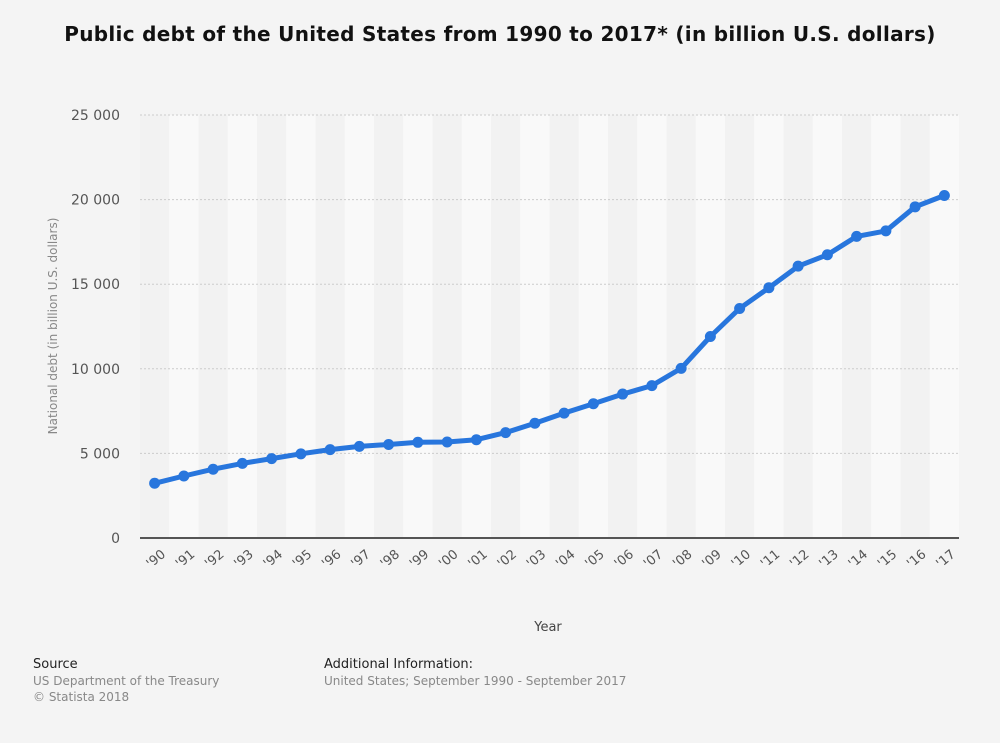 The width and height of the screenshot is (1000, 743). What do you see at coordinates (946, 559) in the screenshot?
I see `x-tick-label: '17` at bounding box center [946, 559].